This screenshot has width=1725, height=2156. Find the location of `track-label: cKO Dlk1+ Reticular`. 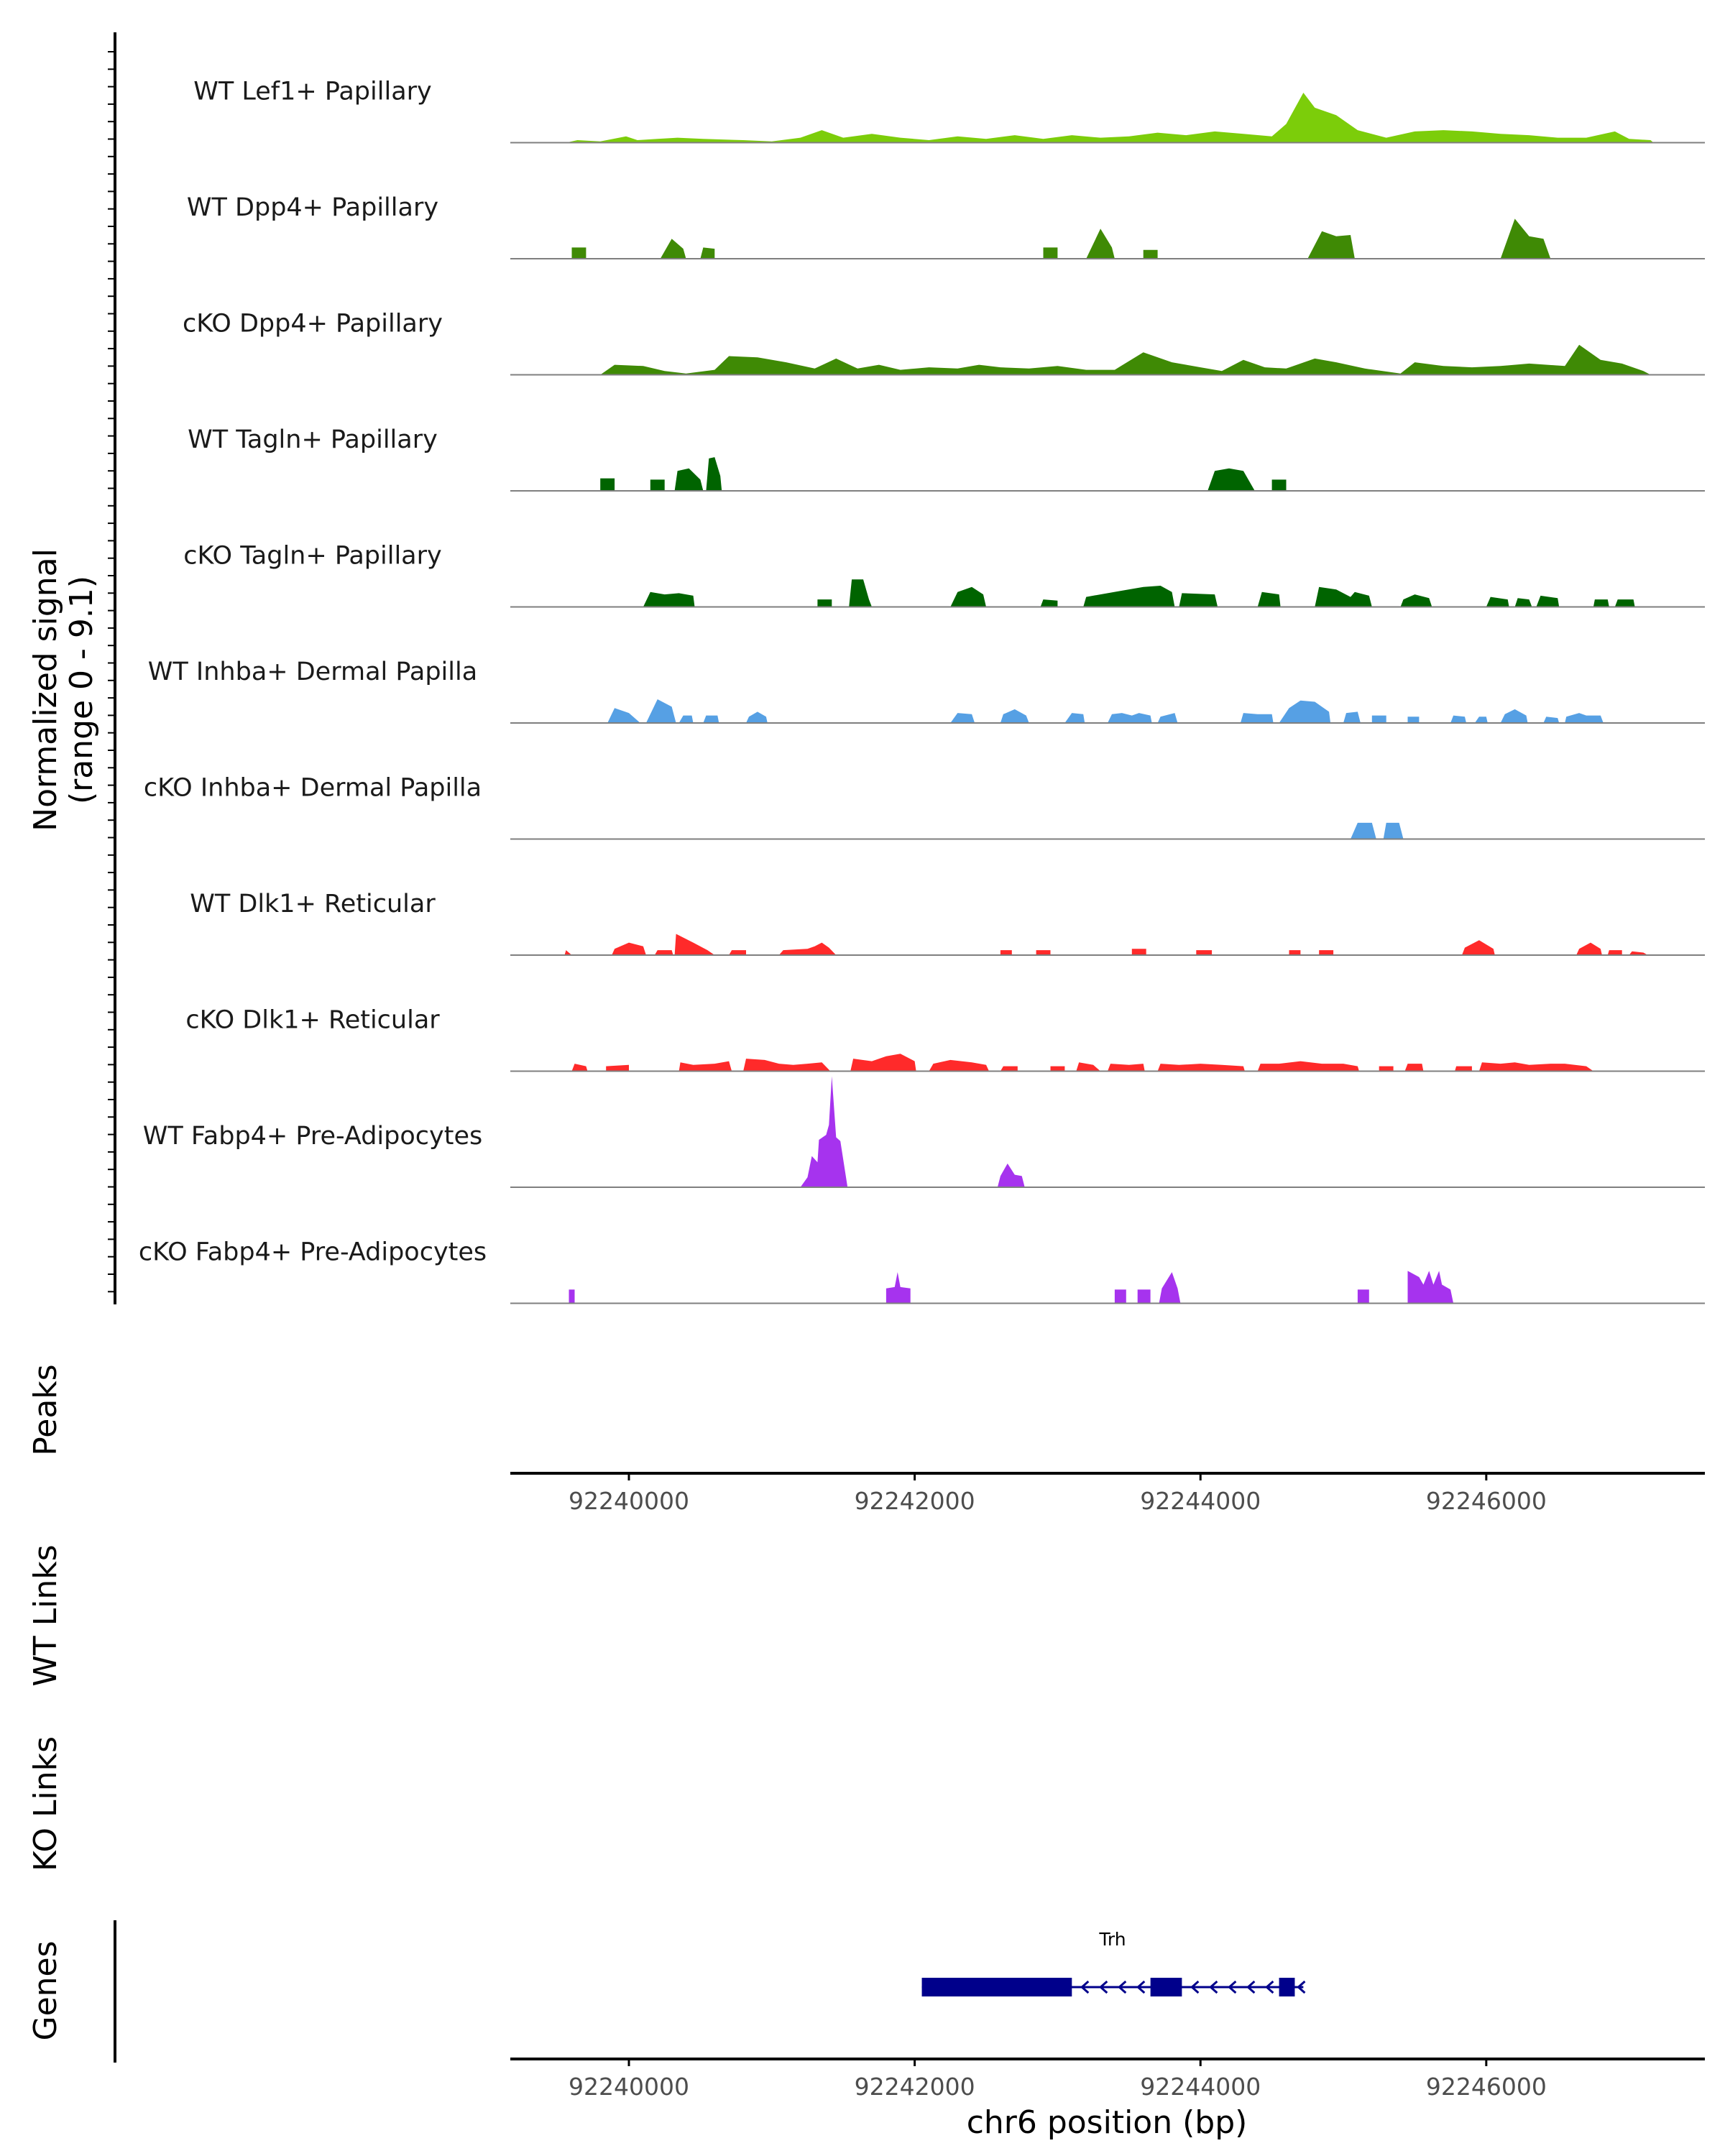

track-label: cKO Dlk1+ Reticular is located at coordinates (312, 1021).